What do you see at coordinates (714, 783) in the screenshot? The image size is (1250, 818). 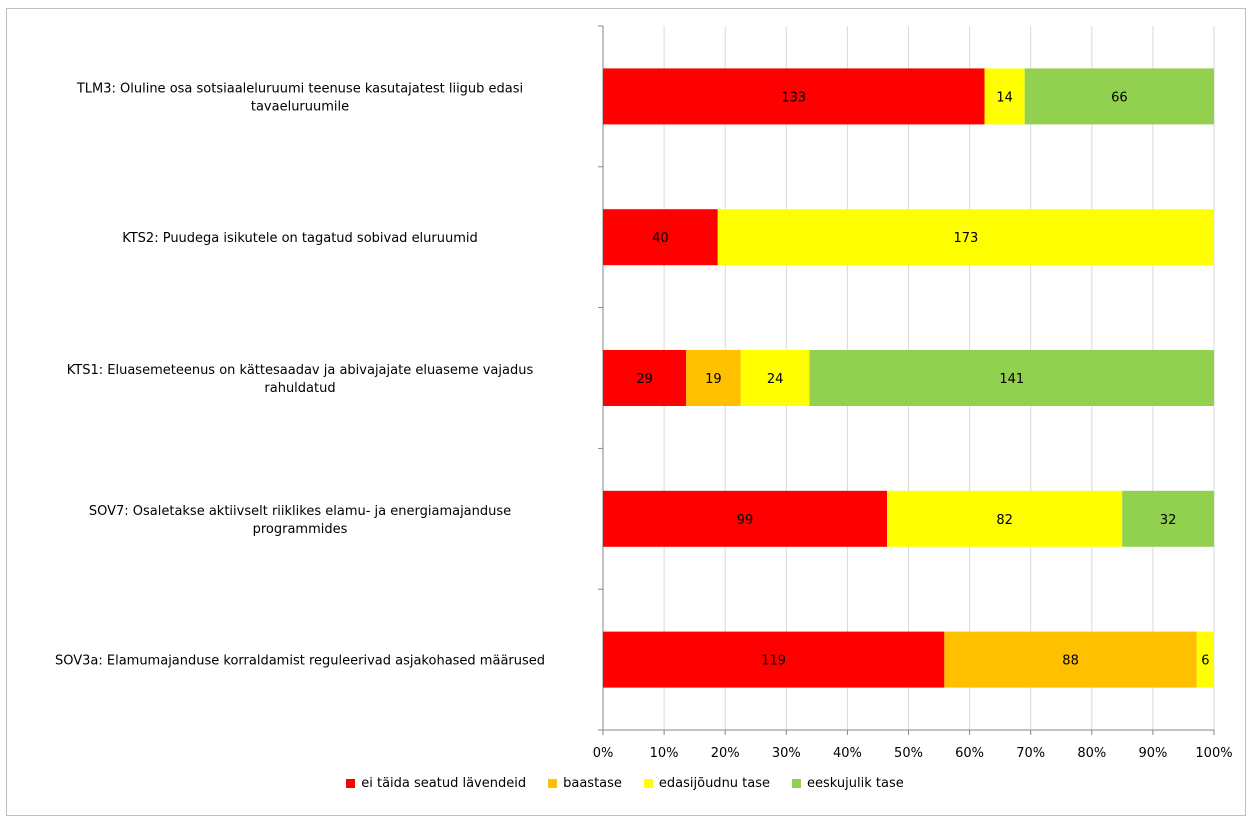 I see `legend-label: edasijõudnu tase` at bounding box center [714, 783].